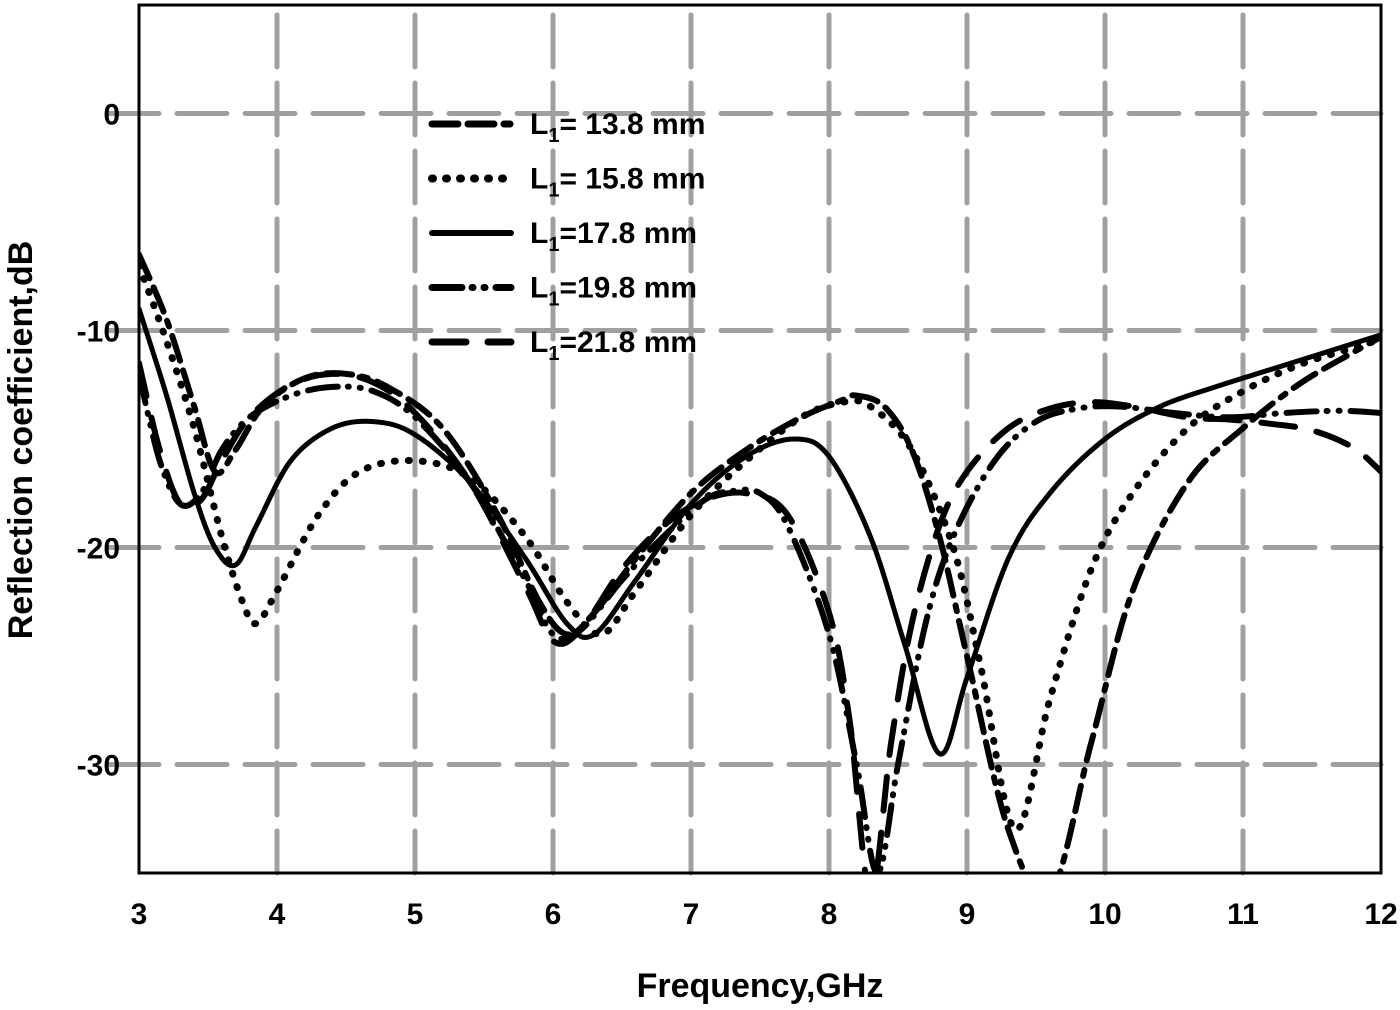  Describe the element at coordinates (139, 914) in the screenshot. I see `x-tick-label: 3` at that location.